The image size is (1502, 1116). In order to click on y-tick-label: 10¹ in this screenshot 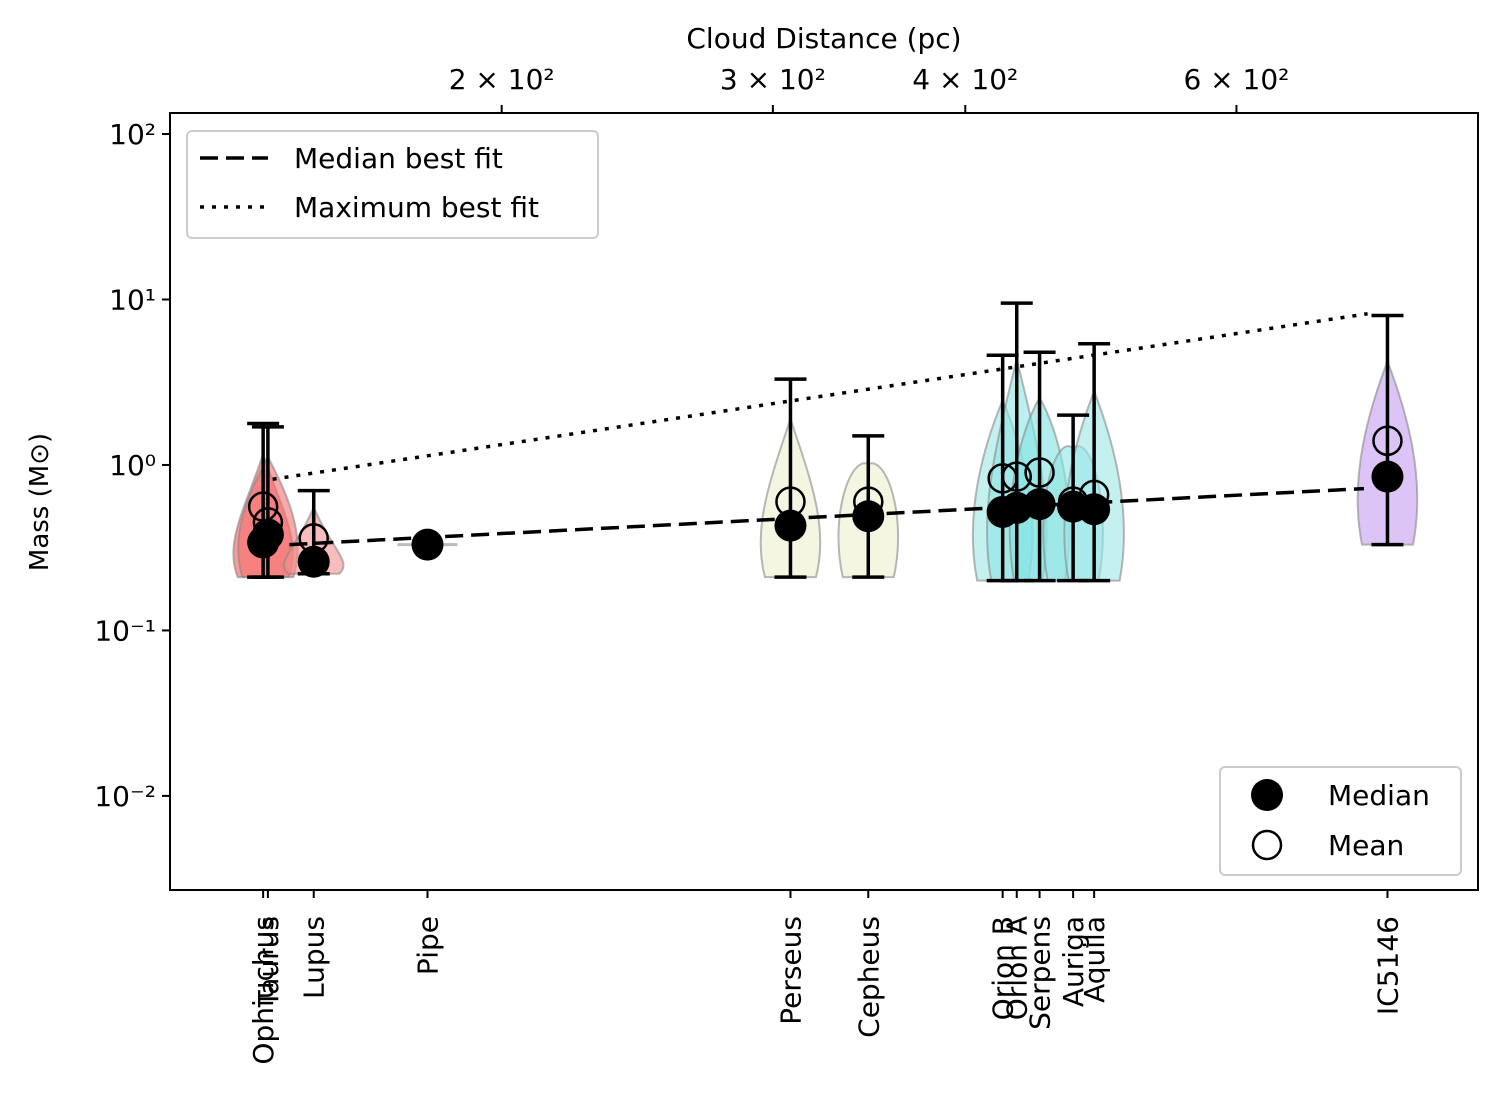, I will do `click(132, 300)`.